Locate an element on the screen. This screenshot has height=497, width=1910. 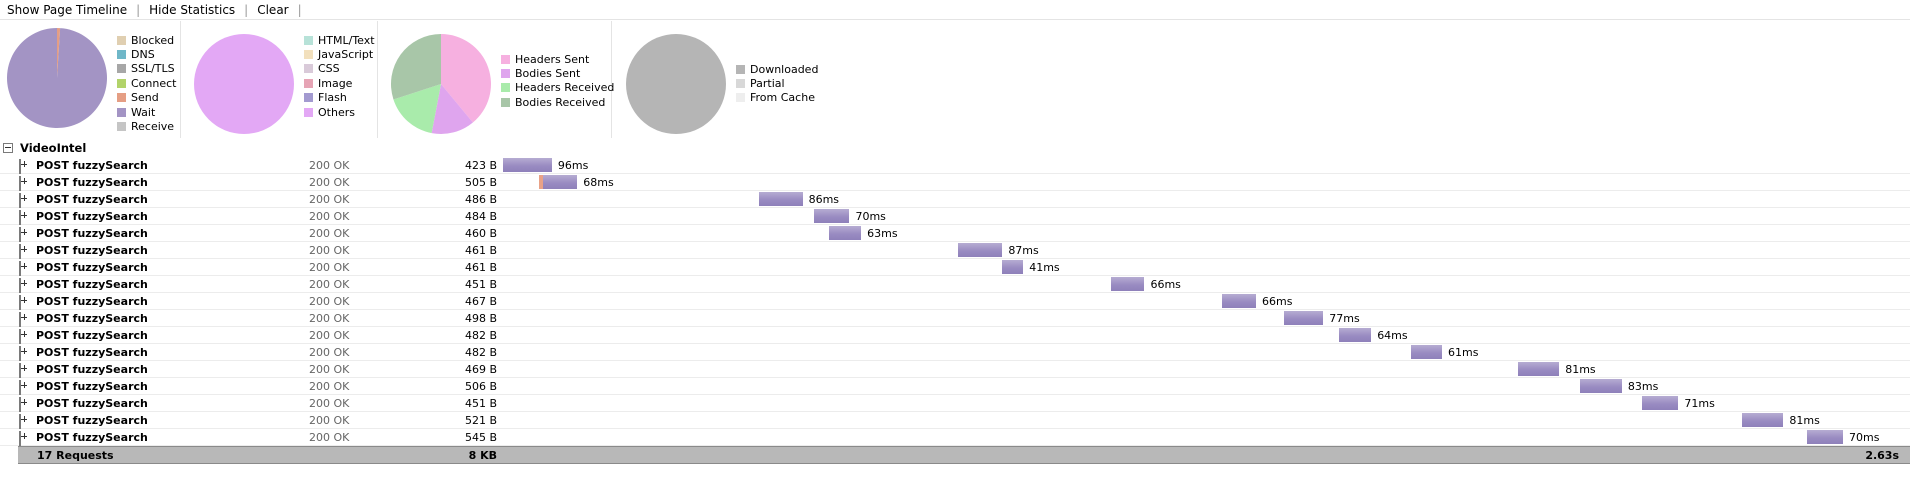
request-row: POST fuzzySearch 200 OK 469 B 81ms is located at coordinates (955, 369).